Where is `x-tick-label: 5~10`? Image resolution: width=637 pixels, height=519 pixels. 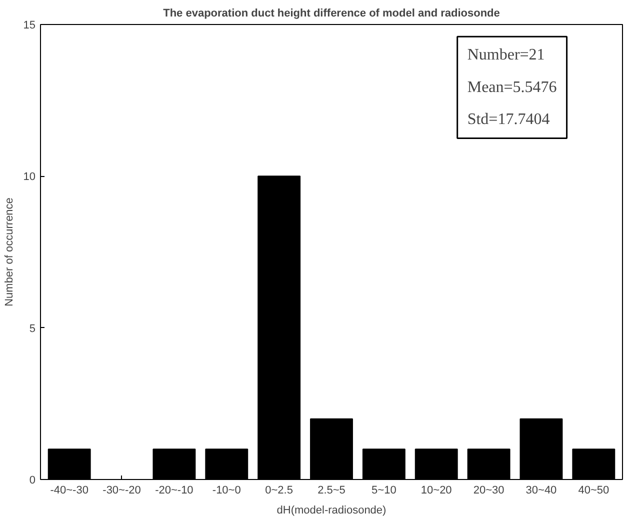 x-tick-label: 5~10 is located at coordinates (384, 490).